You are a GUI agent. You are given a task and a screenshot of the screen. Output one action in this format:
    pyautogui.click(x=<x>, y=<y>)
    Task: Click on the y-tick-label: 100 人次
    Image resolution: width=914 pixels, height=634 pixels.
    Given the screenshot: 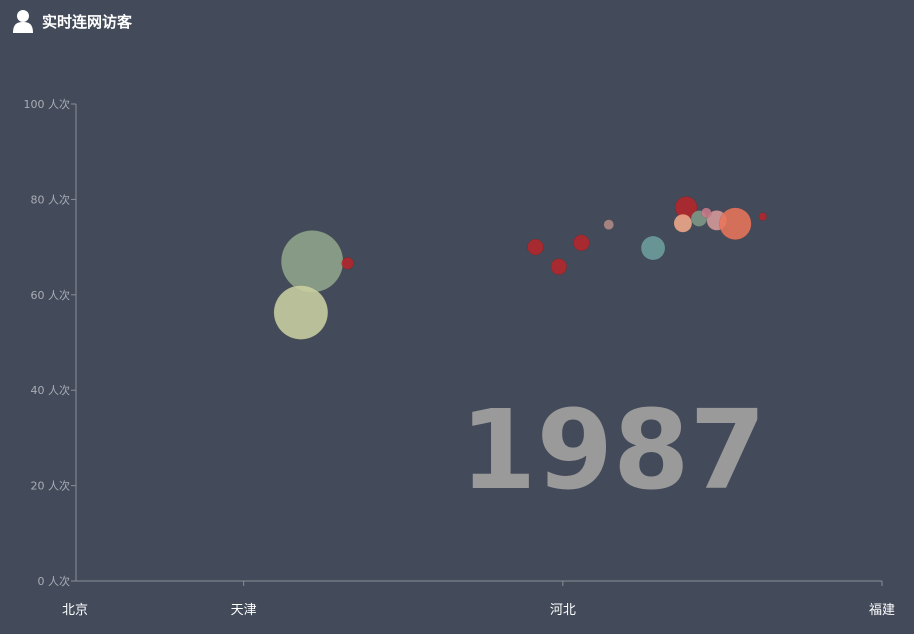 What is the action you would take?
    pyautogui.click(x=47, y=104)
    